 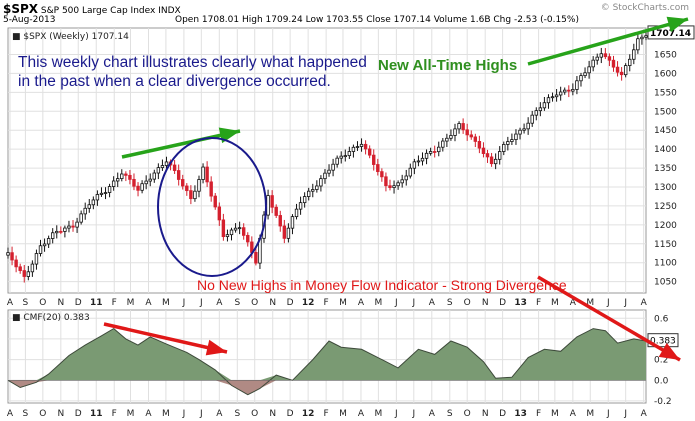 I want to click on new-highs-annotation: New All-Time Highs, so click(x=448, y=65).